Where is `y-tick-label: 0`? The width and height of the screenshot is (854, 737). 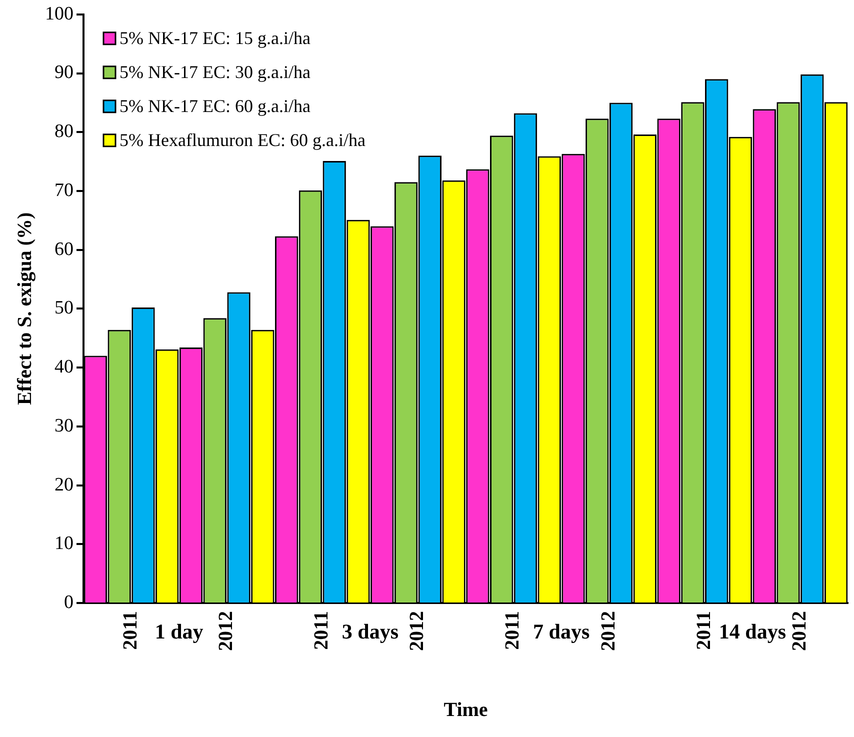
y-tick-label: 0 is located at coordinates (69, 602).